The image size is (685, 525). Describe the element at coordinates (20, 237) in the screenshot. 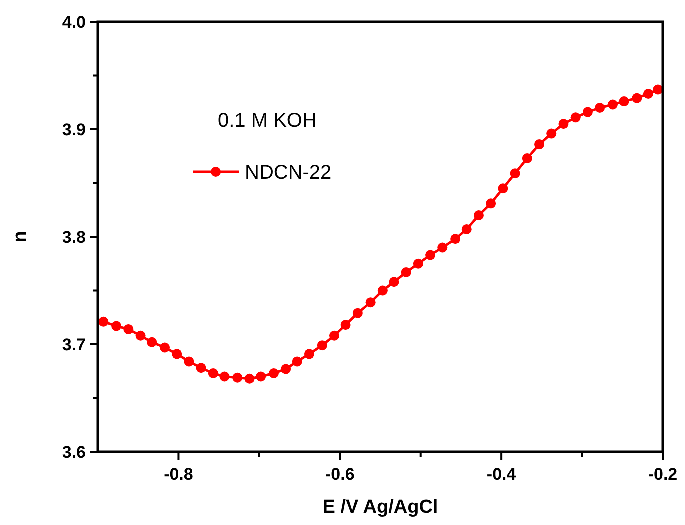

I see `y-axis-title: n` at that location.